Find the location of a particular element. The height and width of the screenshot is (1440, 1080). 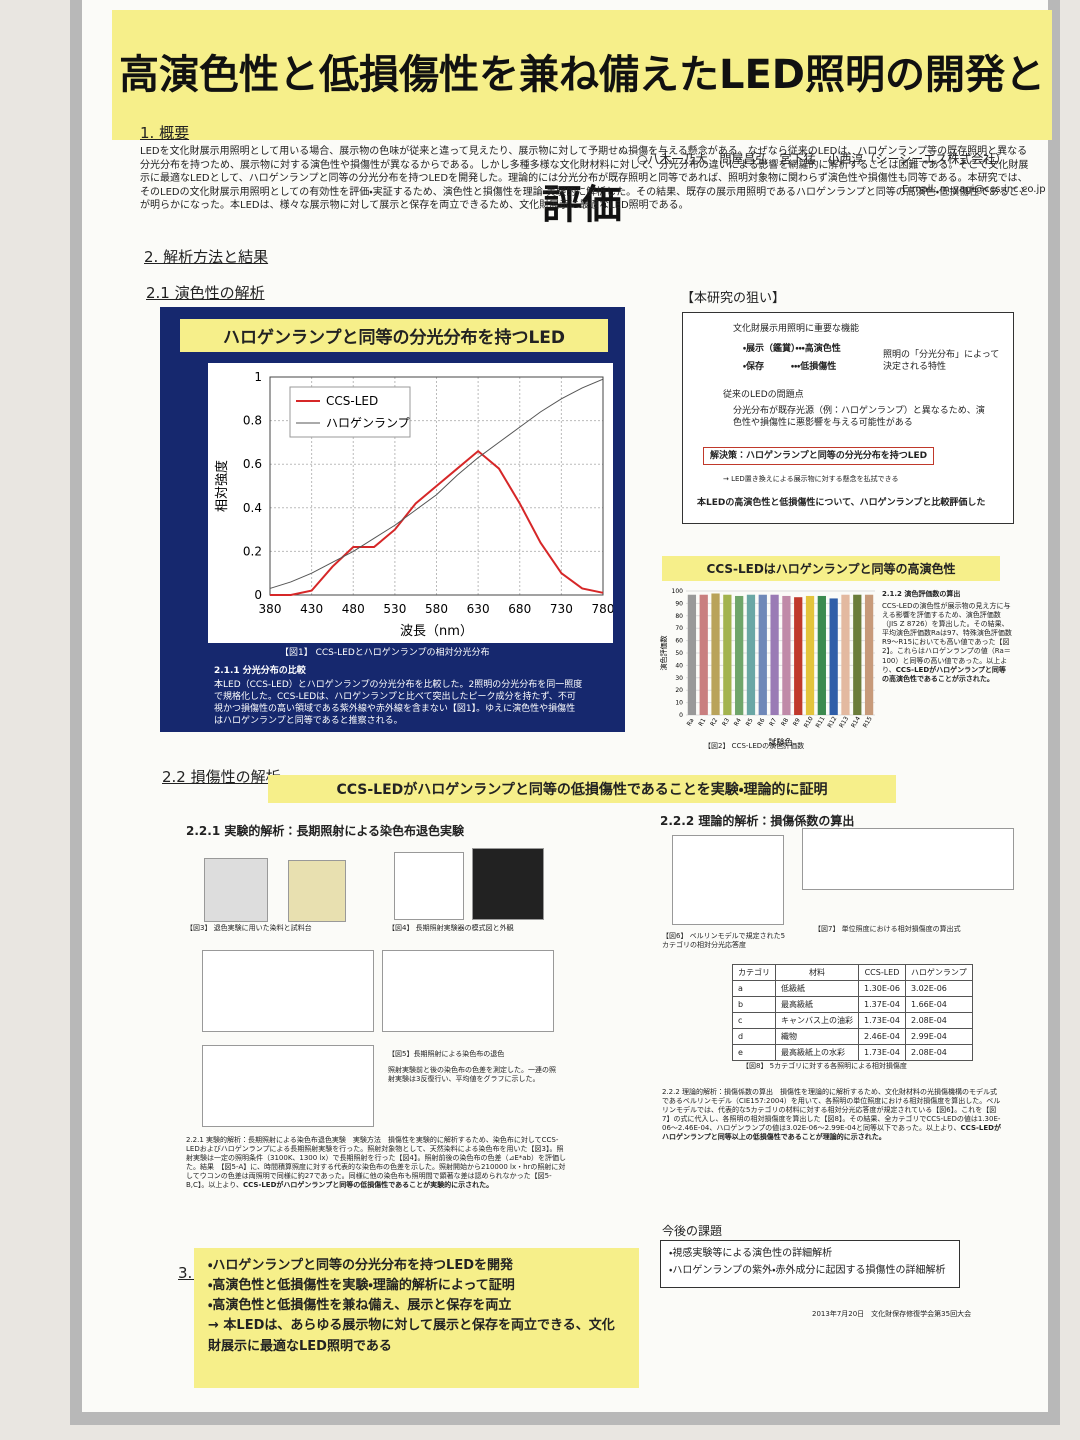

table-row: b 最高級紙 1.37E-04 1.66E-04 is located at coordinates (852, 1004).